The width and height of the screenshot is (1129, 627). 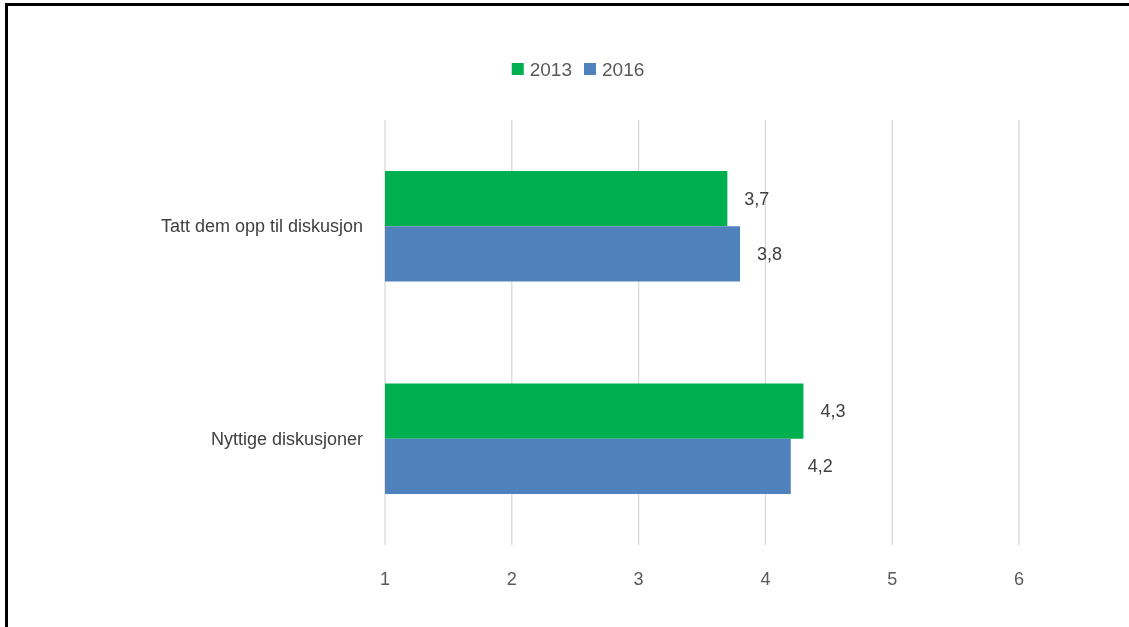 What do you see at coordinates (833, 411) in the screenshot?
I see `data-label: 4,3` at bounding box center [833, 411].